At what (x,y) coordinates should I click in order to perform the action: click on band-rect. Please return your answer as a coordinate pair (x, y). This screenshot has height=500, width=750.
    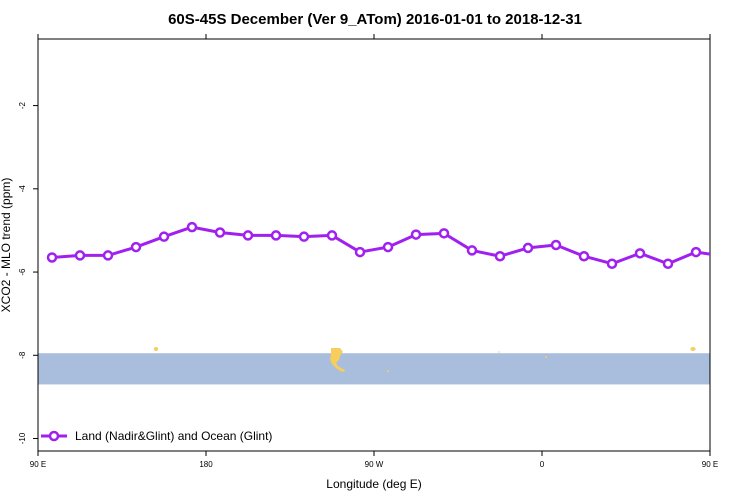
    Looking at the image, I should click on (374, 369).